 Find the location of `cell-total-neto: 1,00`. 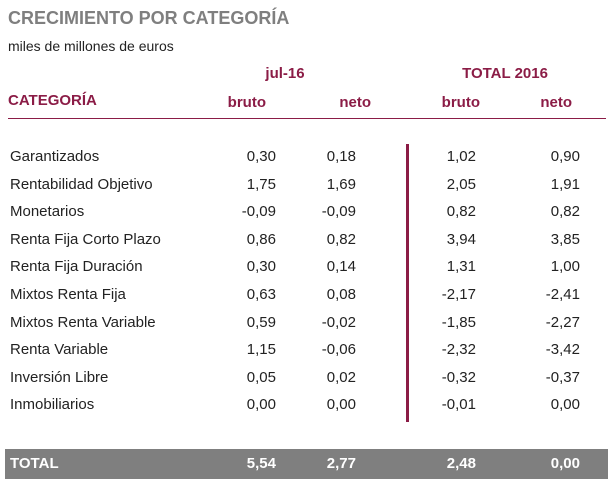

cell-total-neto: 1,00 is located at coordinates (565, 267).